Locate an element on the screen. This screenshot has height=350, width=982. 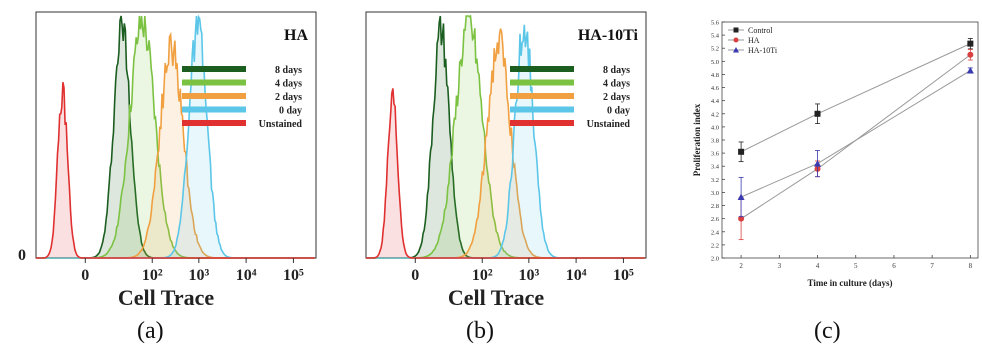
y-tick-label: 0 is located at coordinates (22, 255).